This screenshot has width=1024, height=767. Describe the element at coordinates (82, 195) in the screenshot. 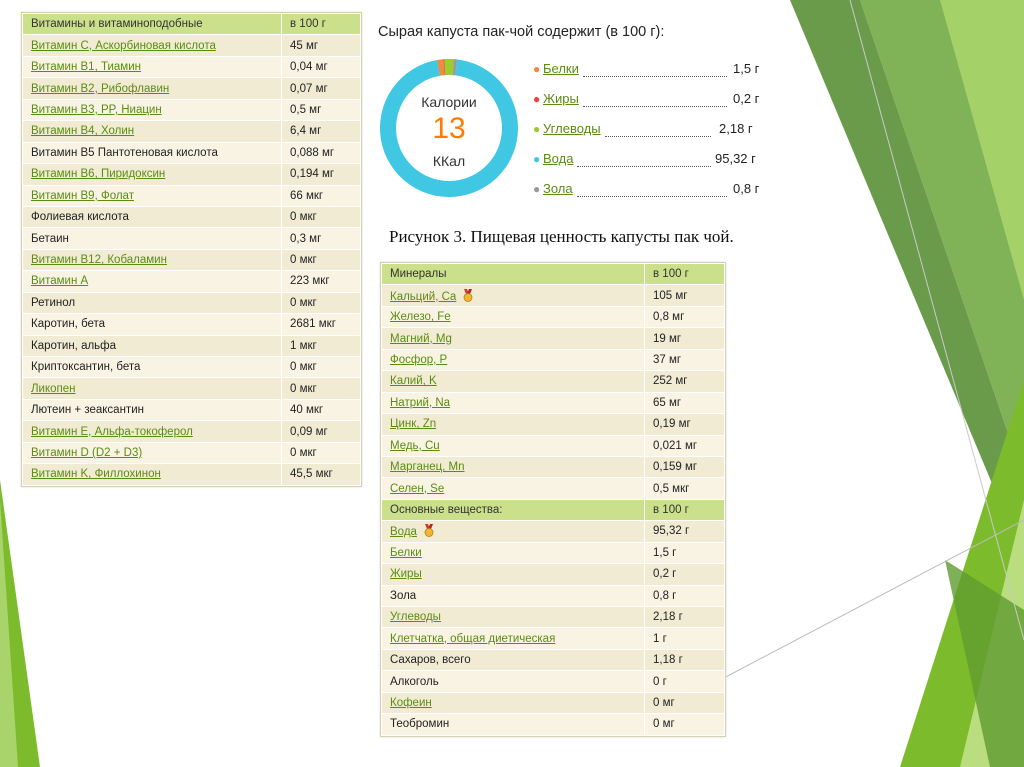

I see `nutrient-link: Витамин B9, Фолат` at that location.